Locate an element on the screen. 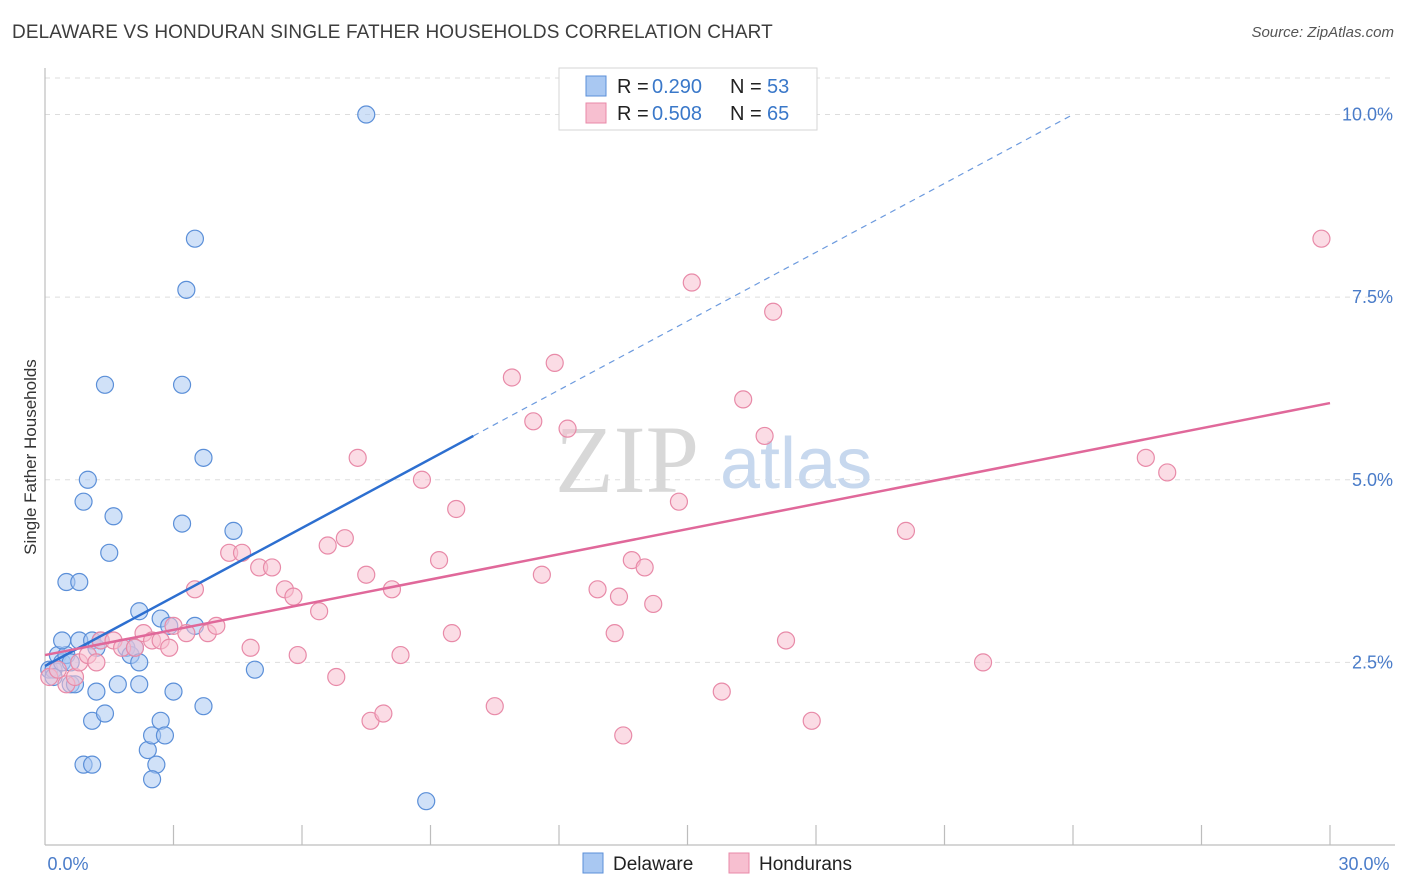  x-tick-label-max: 30.0% is located at coordinates (1363, 864).